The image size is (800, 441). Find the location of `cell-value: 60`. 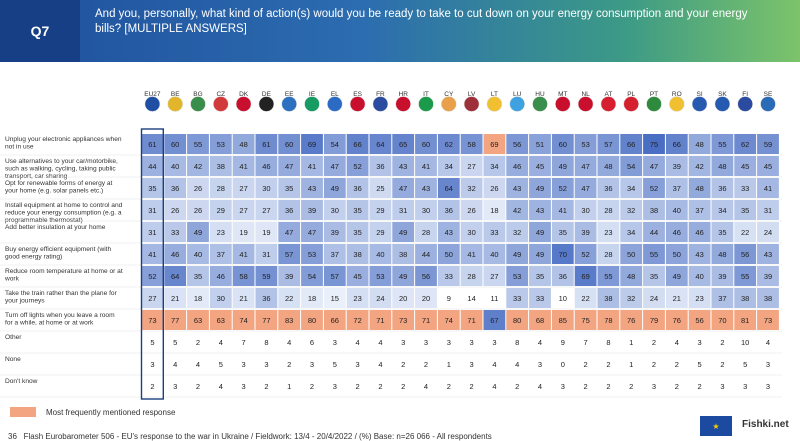

cell-value: 60 is located at coordinates (175, 144).